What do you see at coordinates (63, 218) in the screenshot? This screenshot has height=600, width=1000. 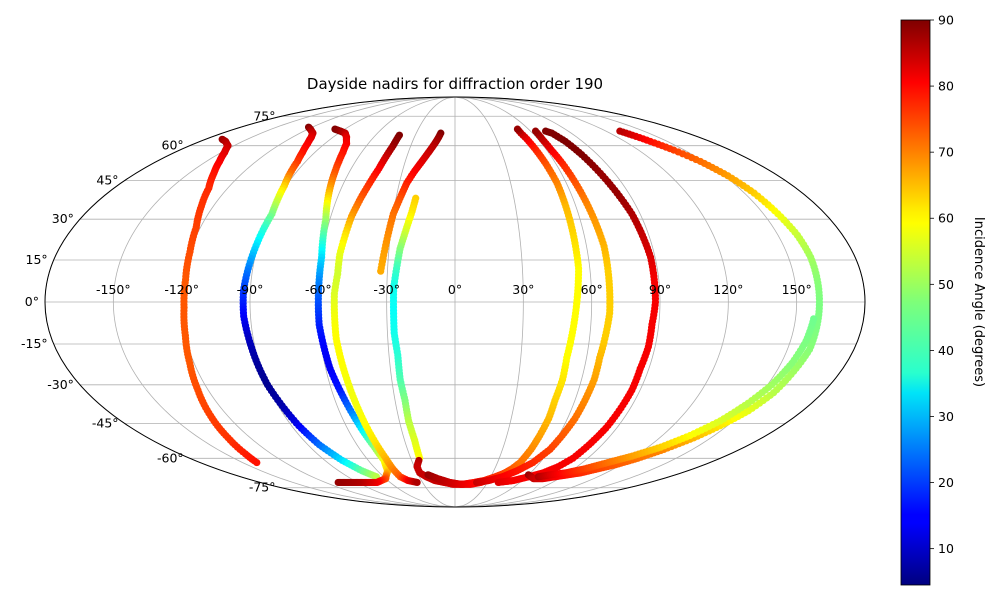 I see `latitude-tick-label: 30°` at bounding box center [63, 218].